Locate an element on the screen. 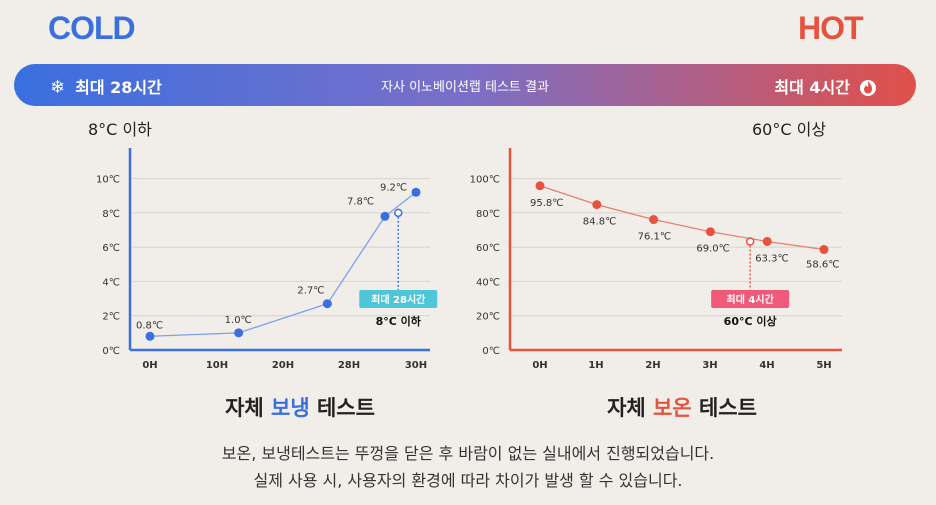  cold-x-tick-label: 20H is located at coordinates (283, 365).